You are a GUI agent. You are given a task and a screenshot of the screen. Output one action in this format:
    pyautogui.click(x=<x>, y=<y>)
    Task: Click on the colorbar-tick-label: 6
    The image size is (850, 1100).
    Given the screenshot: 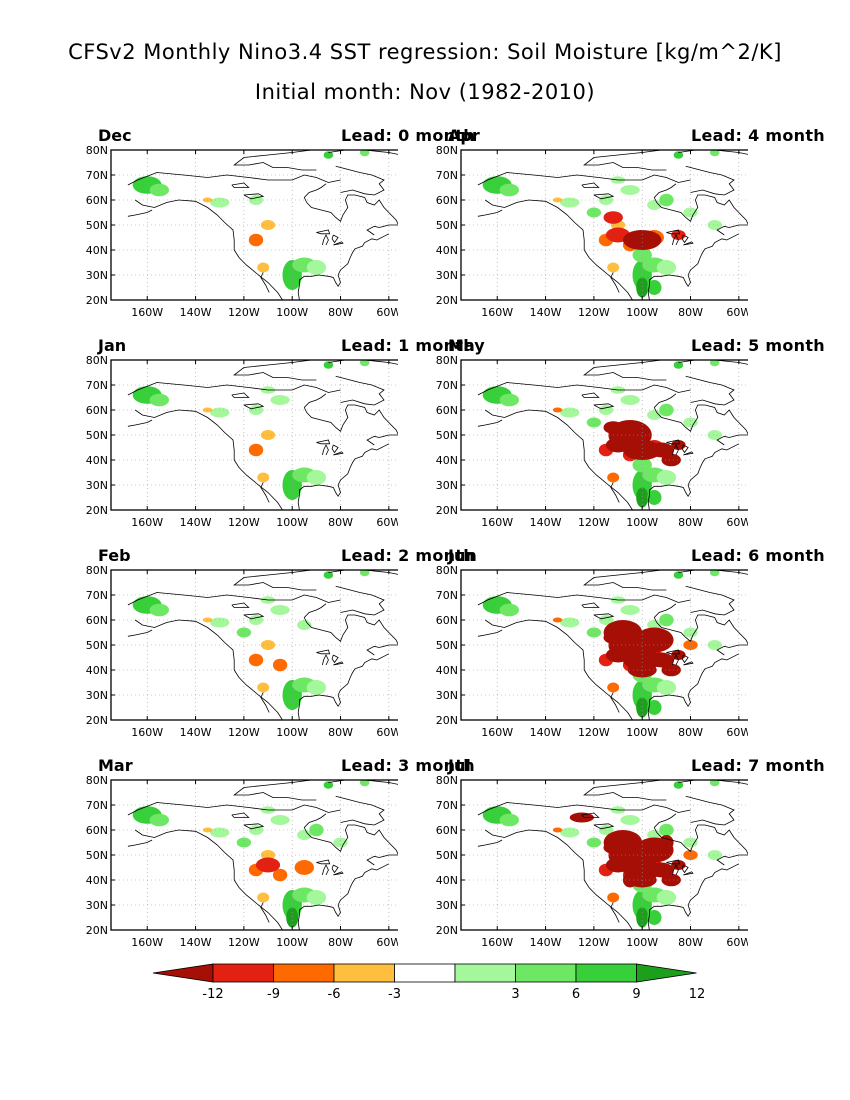 What is the action you would take?
    pyautogui.click(x=576, y=994)
    